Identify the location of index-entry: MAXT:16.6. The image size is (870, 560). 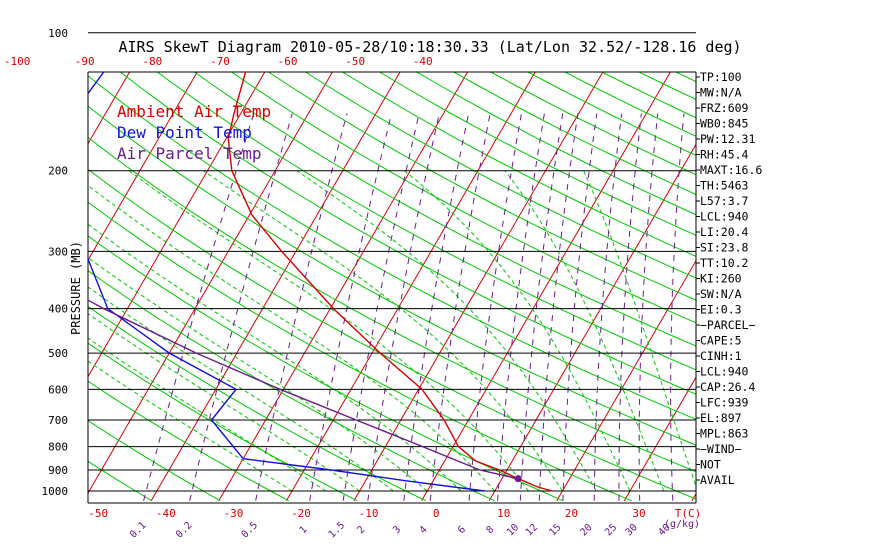
(731, 170).